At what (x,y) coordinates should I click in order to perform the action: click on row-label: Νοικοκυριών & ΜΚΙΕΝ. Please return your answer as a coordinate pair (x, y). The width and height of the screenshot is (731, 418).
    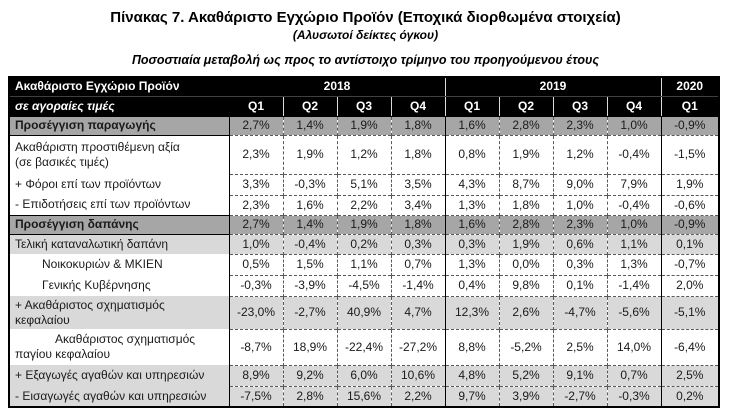
    Looking at the image, I should click on (119, 264).